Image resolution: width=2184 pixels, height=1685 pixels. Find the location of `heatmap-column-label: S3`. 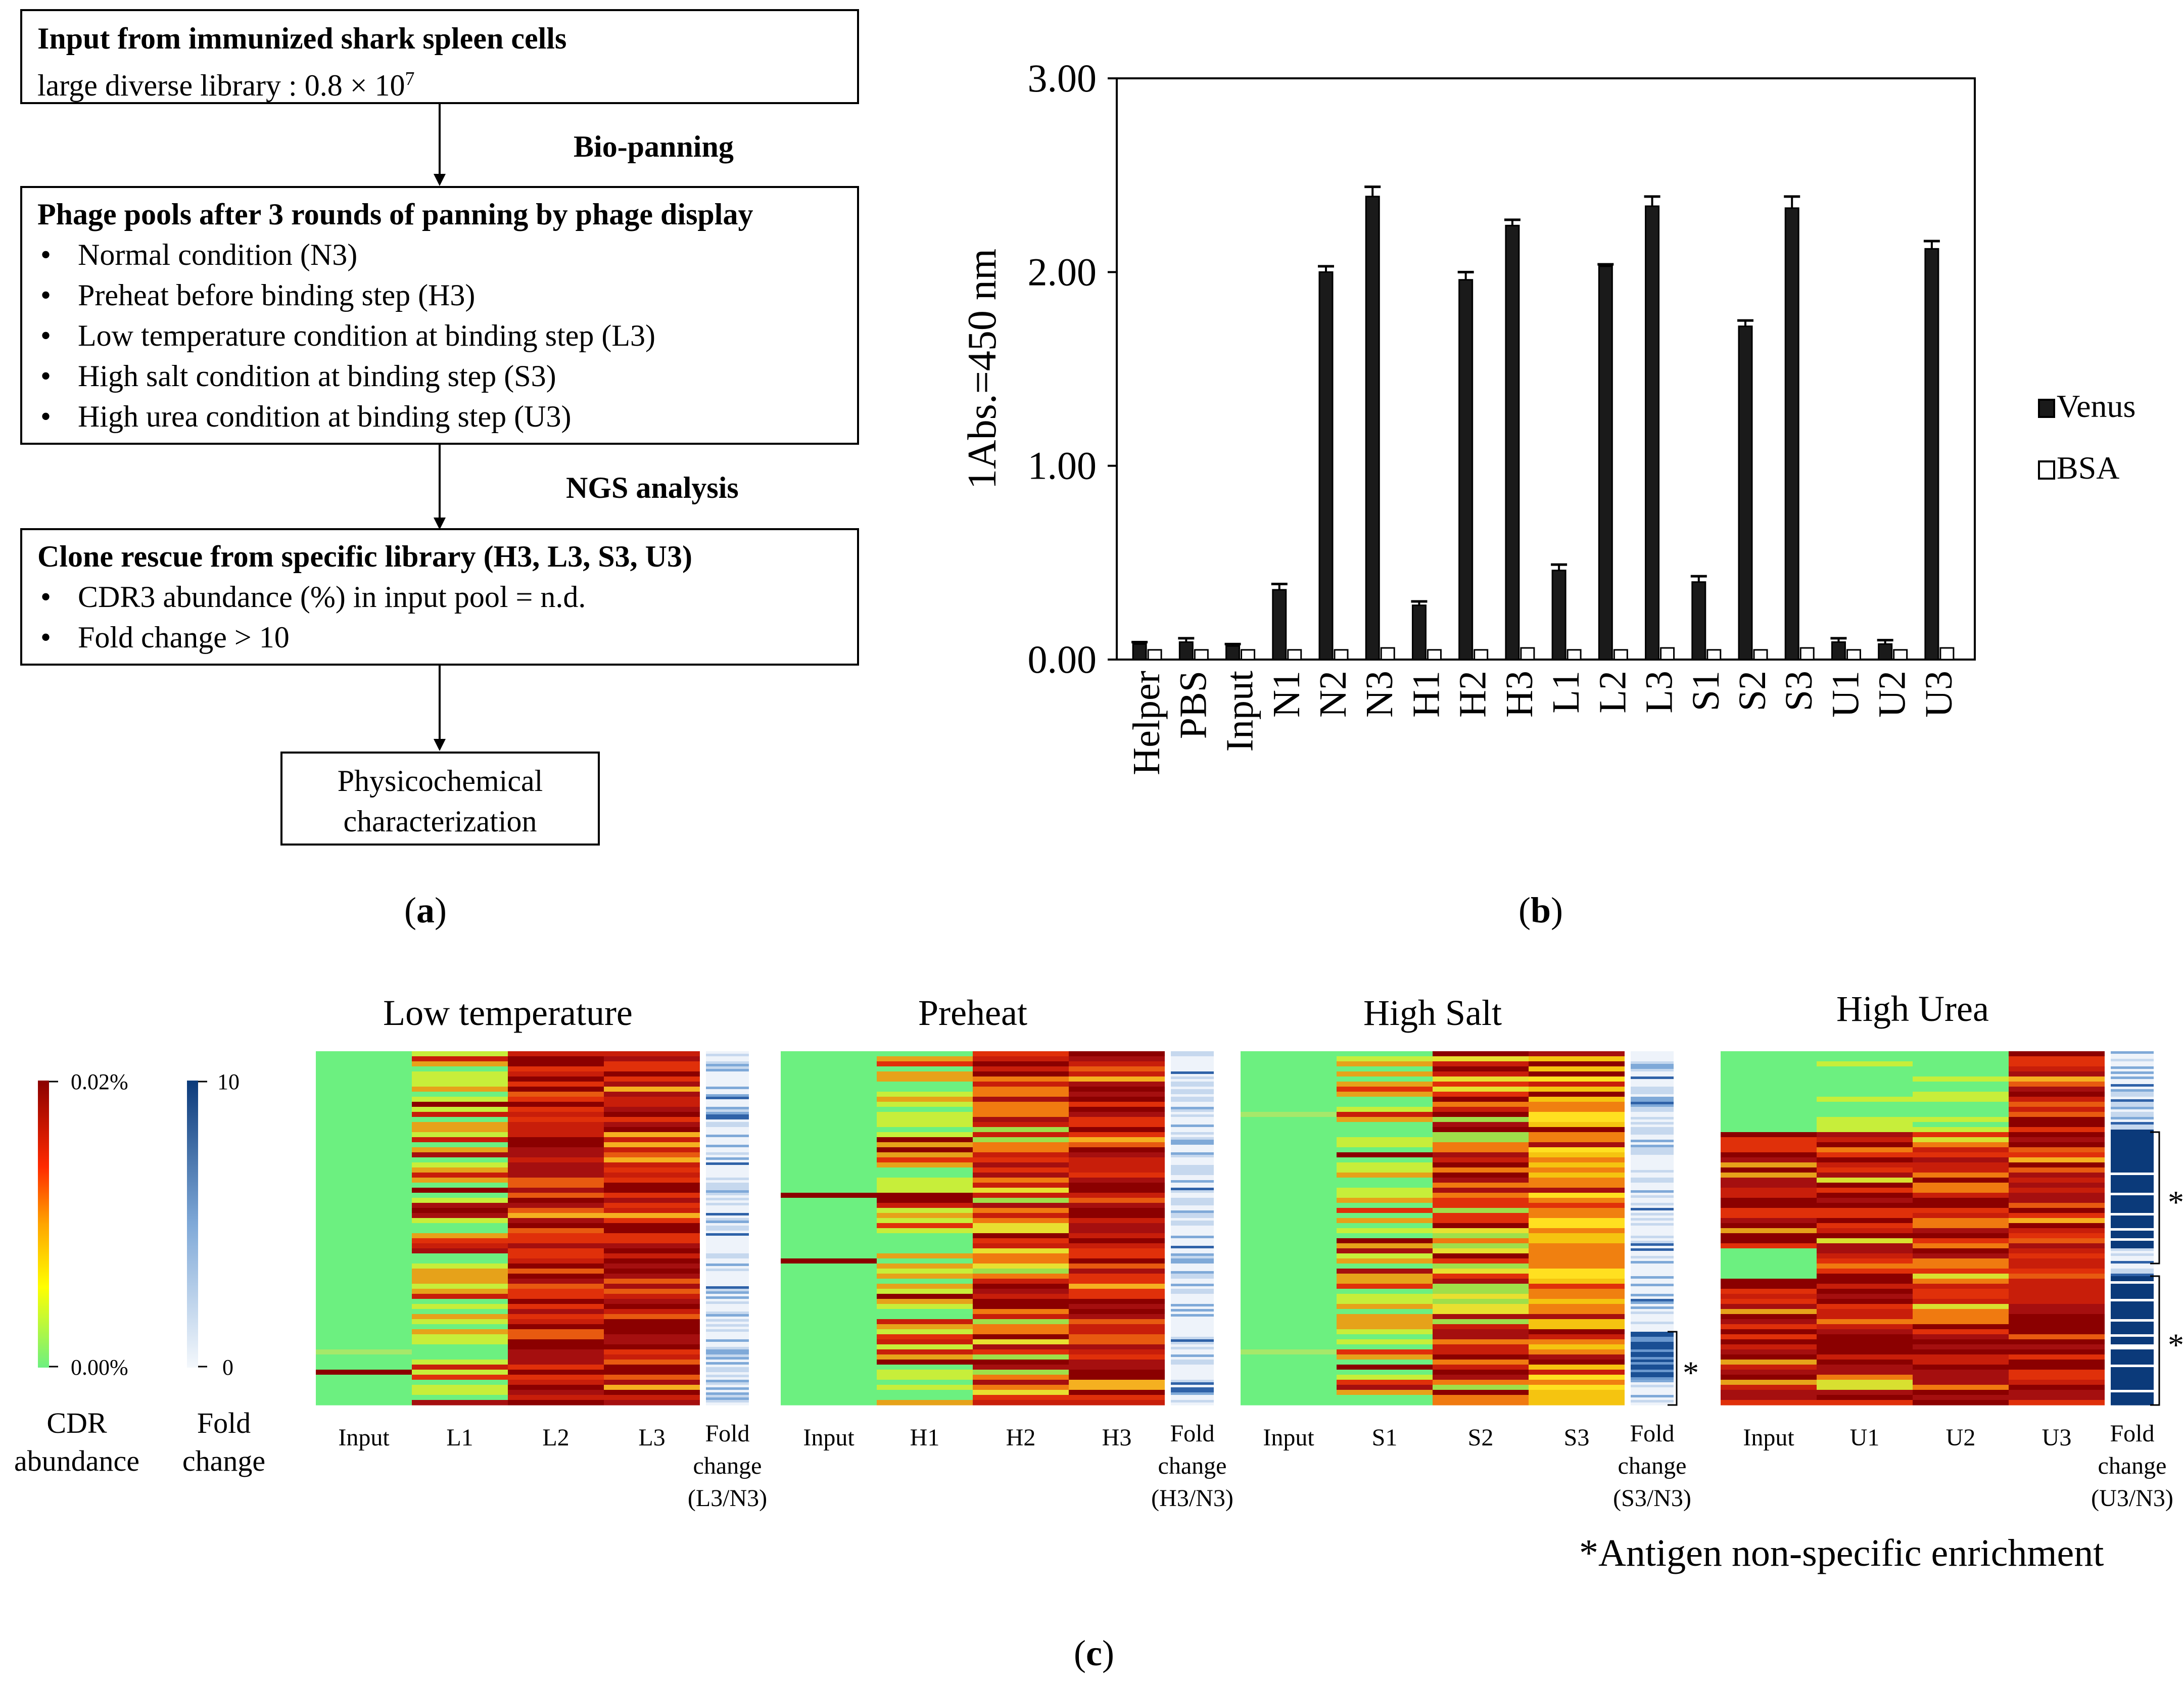

heatmap-column-label: S3 is located at coordinates (1577, 1437).